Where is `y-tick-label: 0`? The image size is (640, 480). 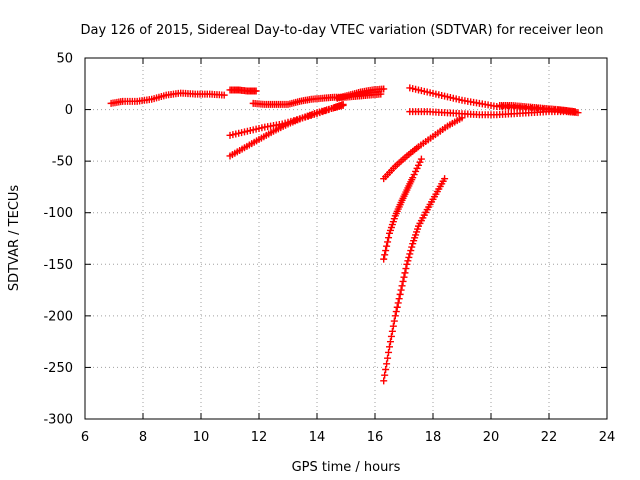 y-tick-label: 0 is located at coordinates (69, 110).